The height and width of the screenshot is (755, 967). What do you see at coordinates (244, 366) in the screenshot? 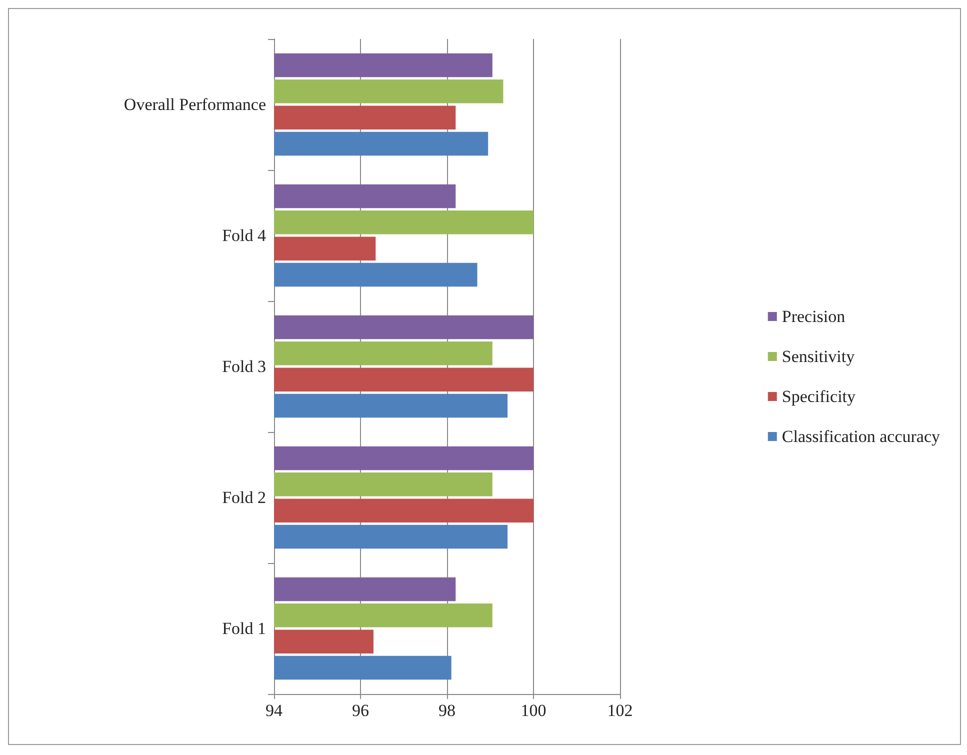
I see `y-tick-label: Fold 3` at bounding box center [244, 366].